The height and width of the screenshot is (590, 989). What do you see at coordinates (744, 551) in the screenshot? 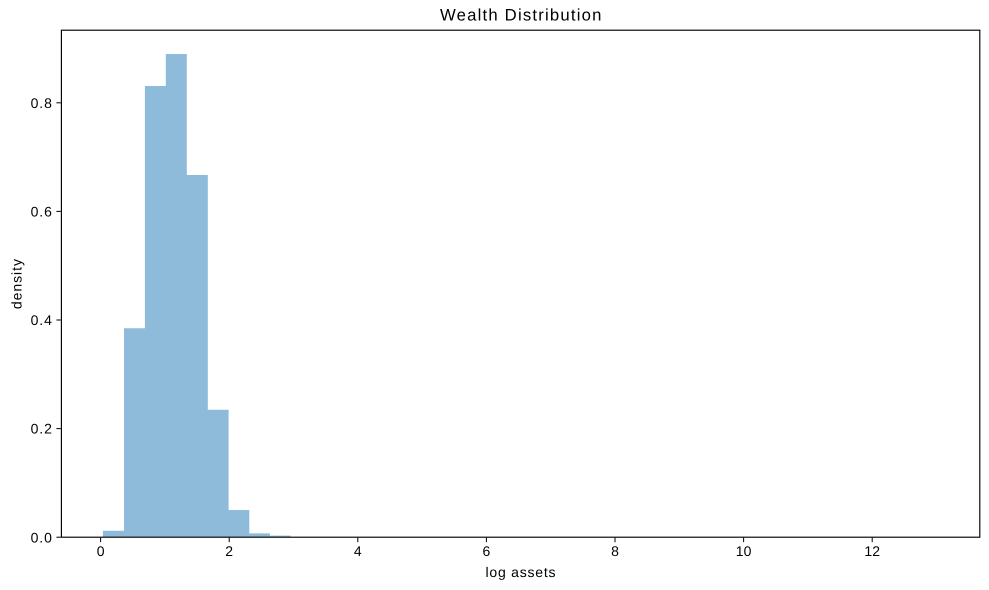
I see `svg-text: 10` at bounding box center [744, 551].